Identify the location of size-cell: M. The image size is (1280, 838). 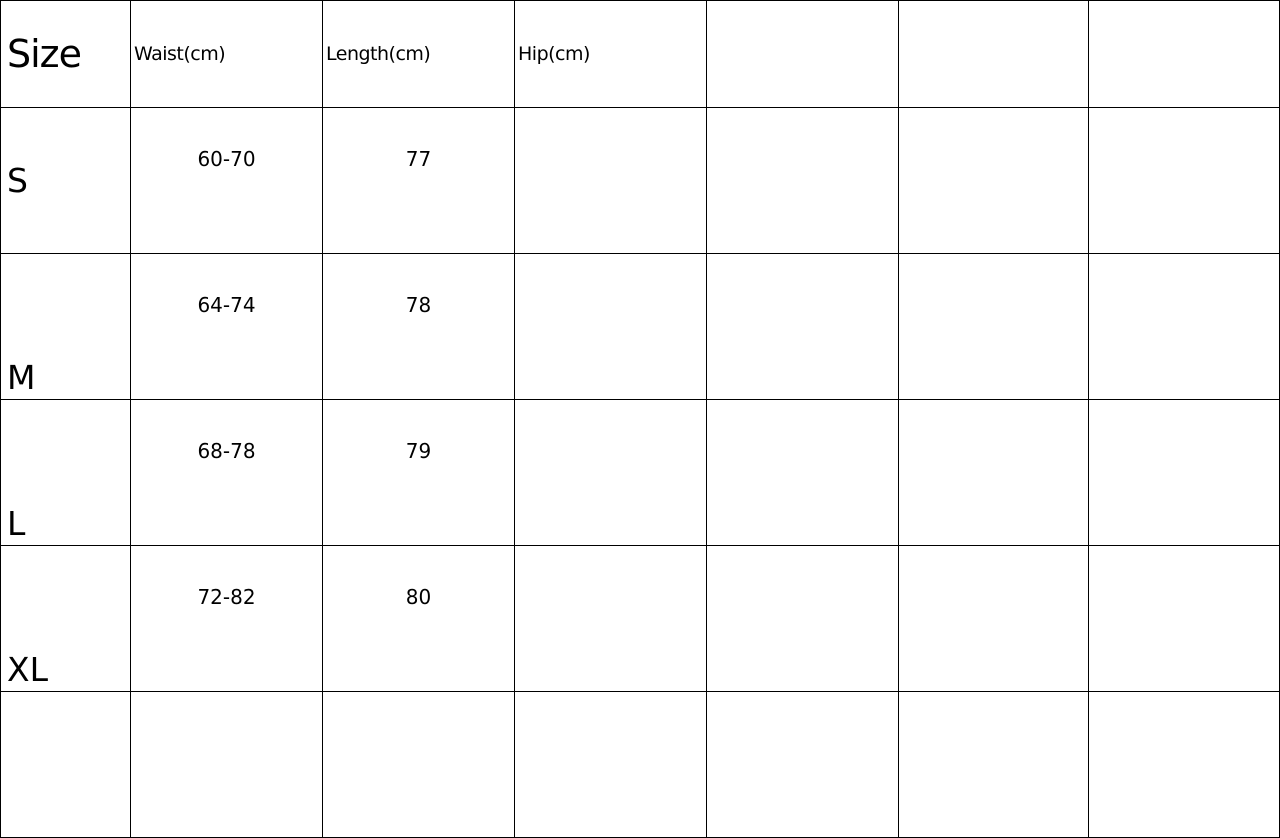
(65, 326).